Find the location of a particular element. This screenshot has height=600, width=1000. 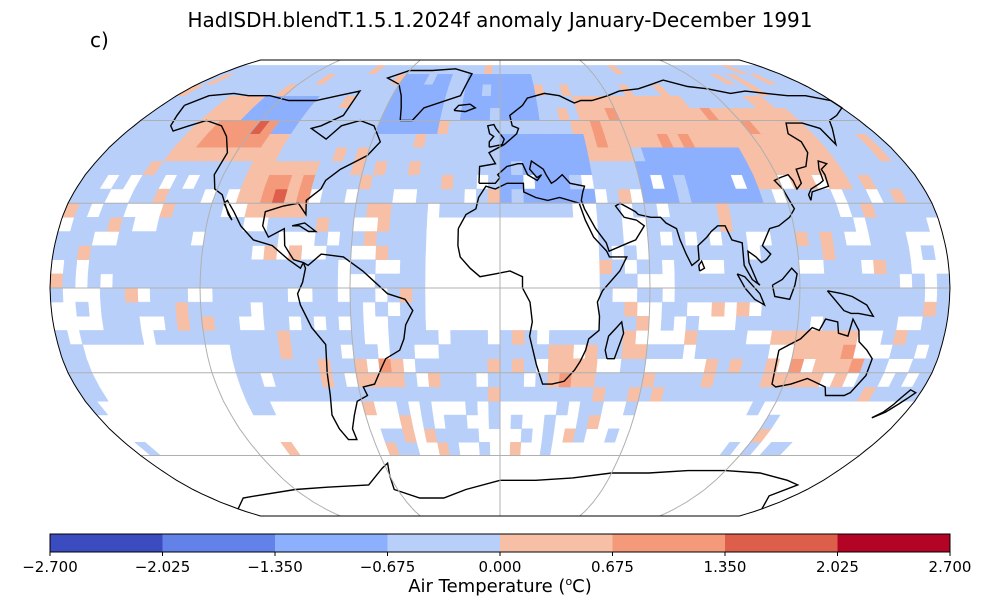

panel-label: c) is located at coordinates (99, 40).